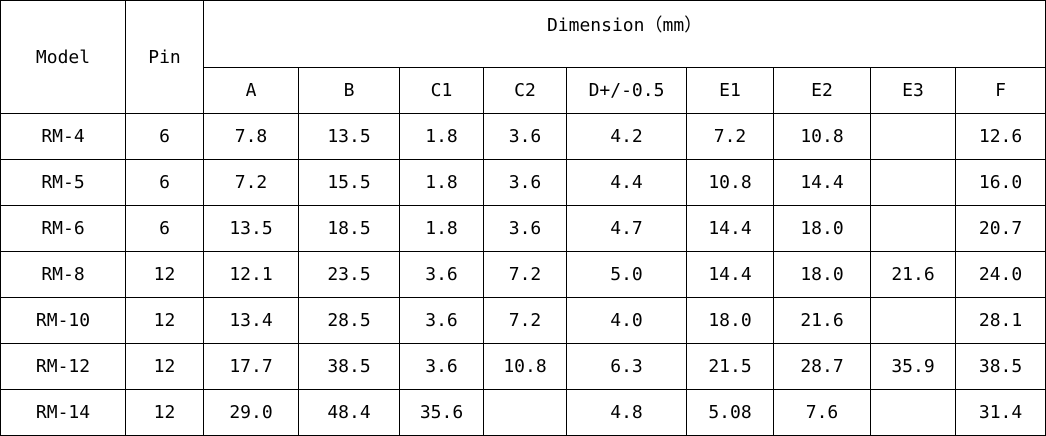 This screenshot has width=1046, height=436. What do you see at coordinates (63, 412) in the screenshot?
I see `data-cell: RM-14` at bounding box center [63, 412].